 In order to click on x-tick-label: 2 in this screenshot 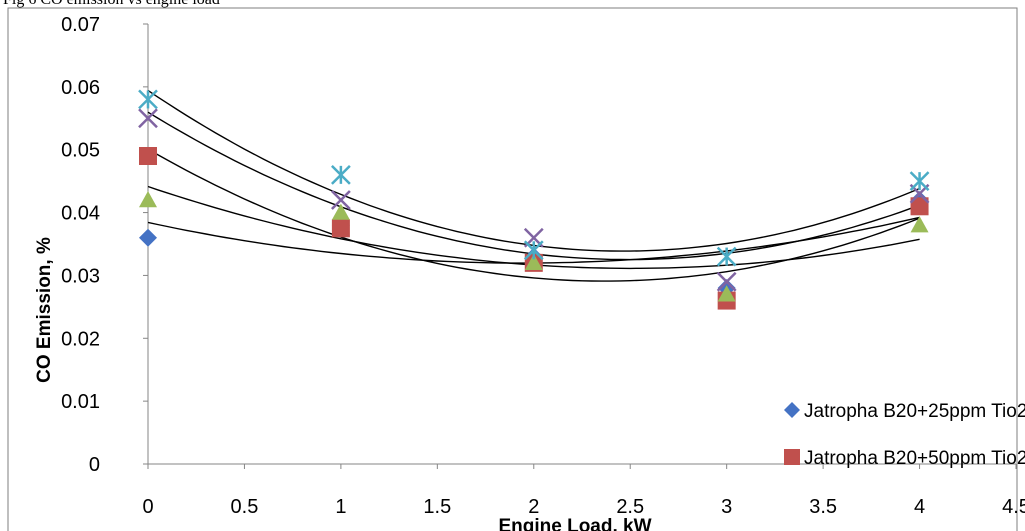, I will do `click(533, 507)`.